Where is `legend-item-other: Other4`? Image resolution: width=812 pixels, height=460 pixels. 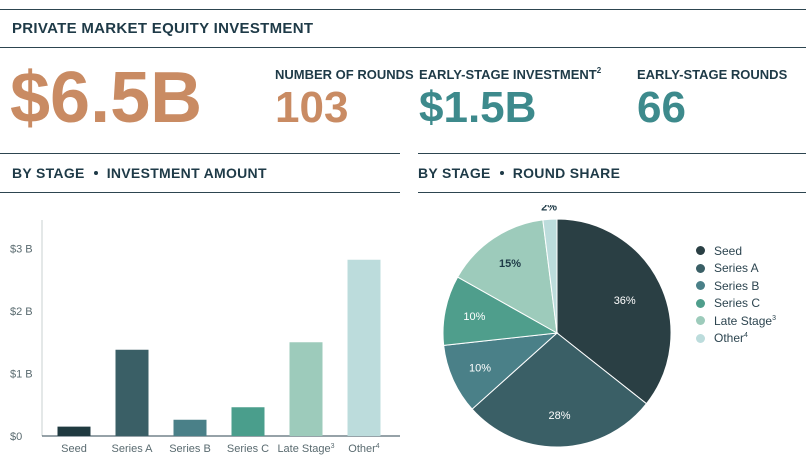
legend-item-other: Other4 is located at coordinates (736, 339).